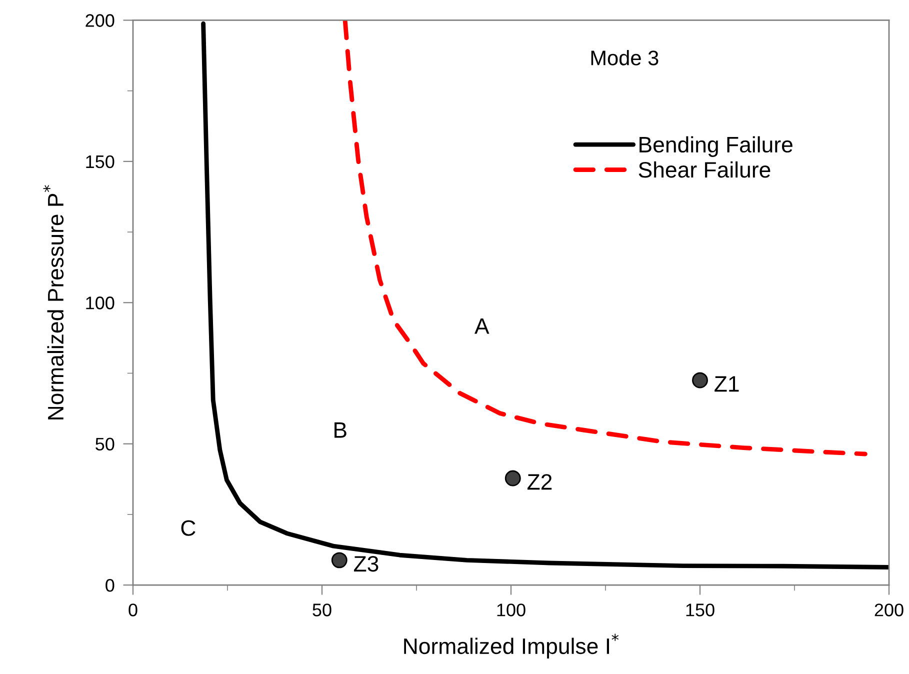 This screenshot has width=909, height=674. What do you see at coordinates (700, 610) in the screenshot?
I see `x-tick-label: 150` at bounding box center [700, 610].